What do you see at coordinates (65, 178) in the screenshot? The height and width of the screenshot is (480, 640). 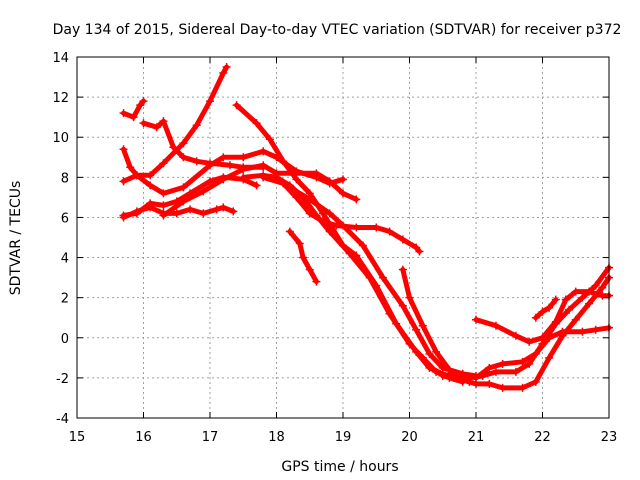 I see `y-tick-label: 8` at bounding box center [65, 178].